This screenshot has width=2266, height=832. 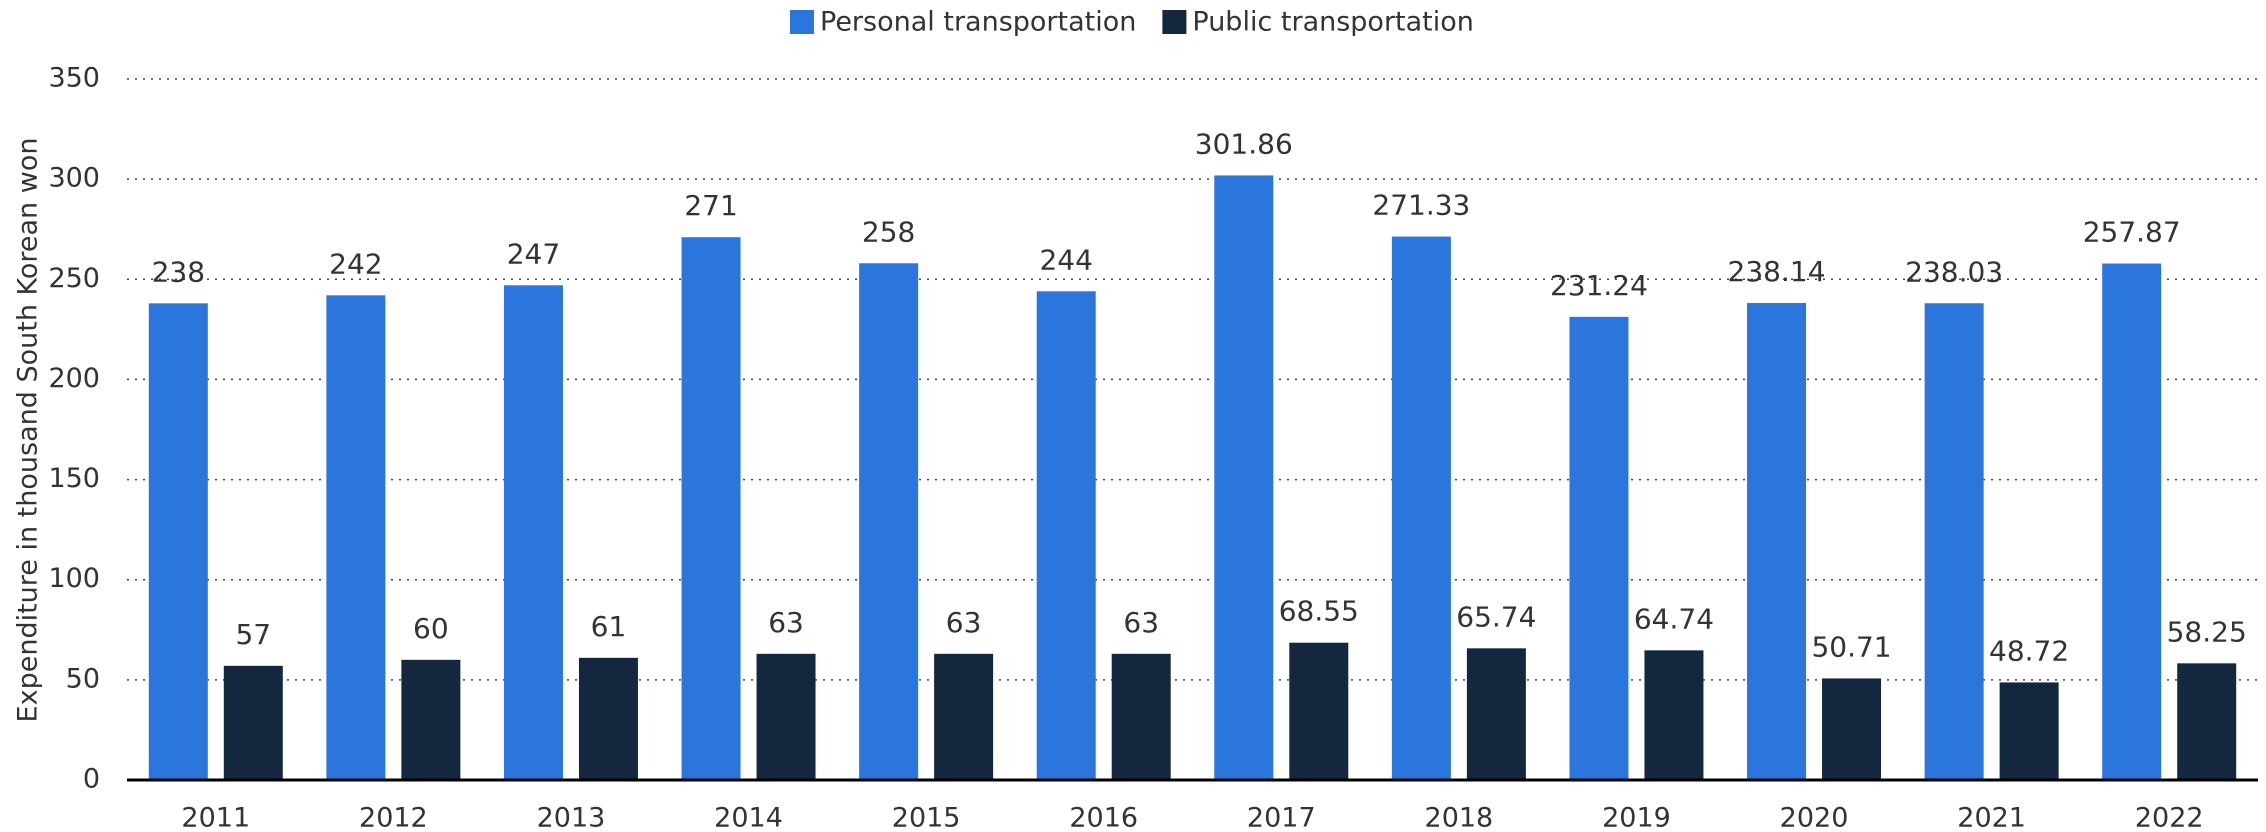 What do you see at coordinates (1674, 618) in the screenshot?
I see `value-label: 64.74` at bounding box center [1674, 618].